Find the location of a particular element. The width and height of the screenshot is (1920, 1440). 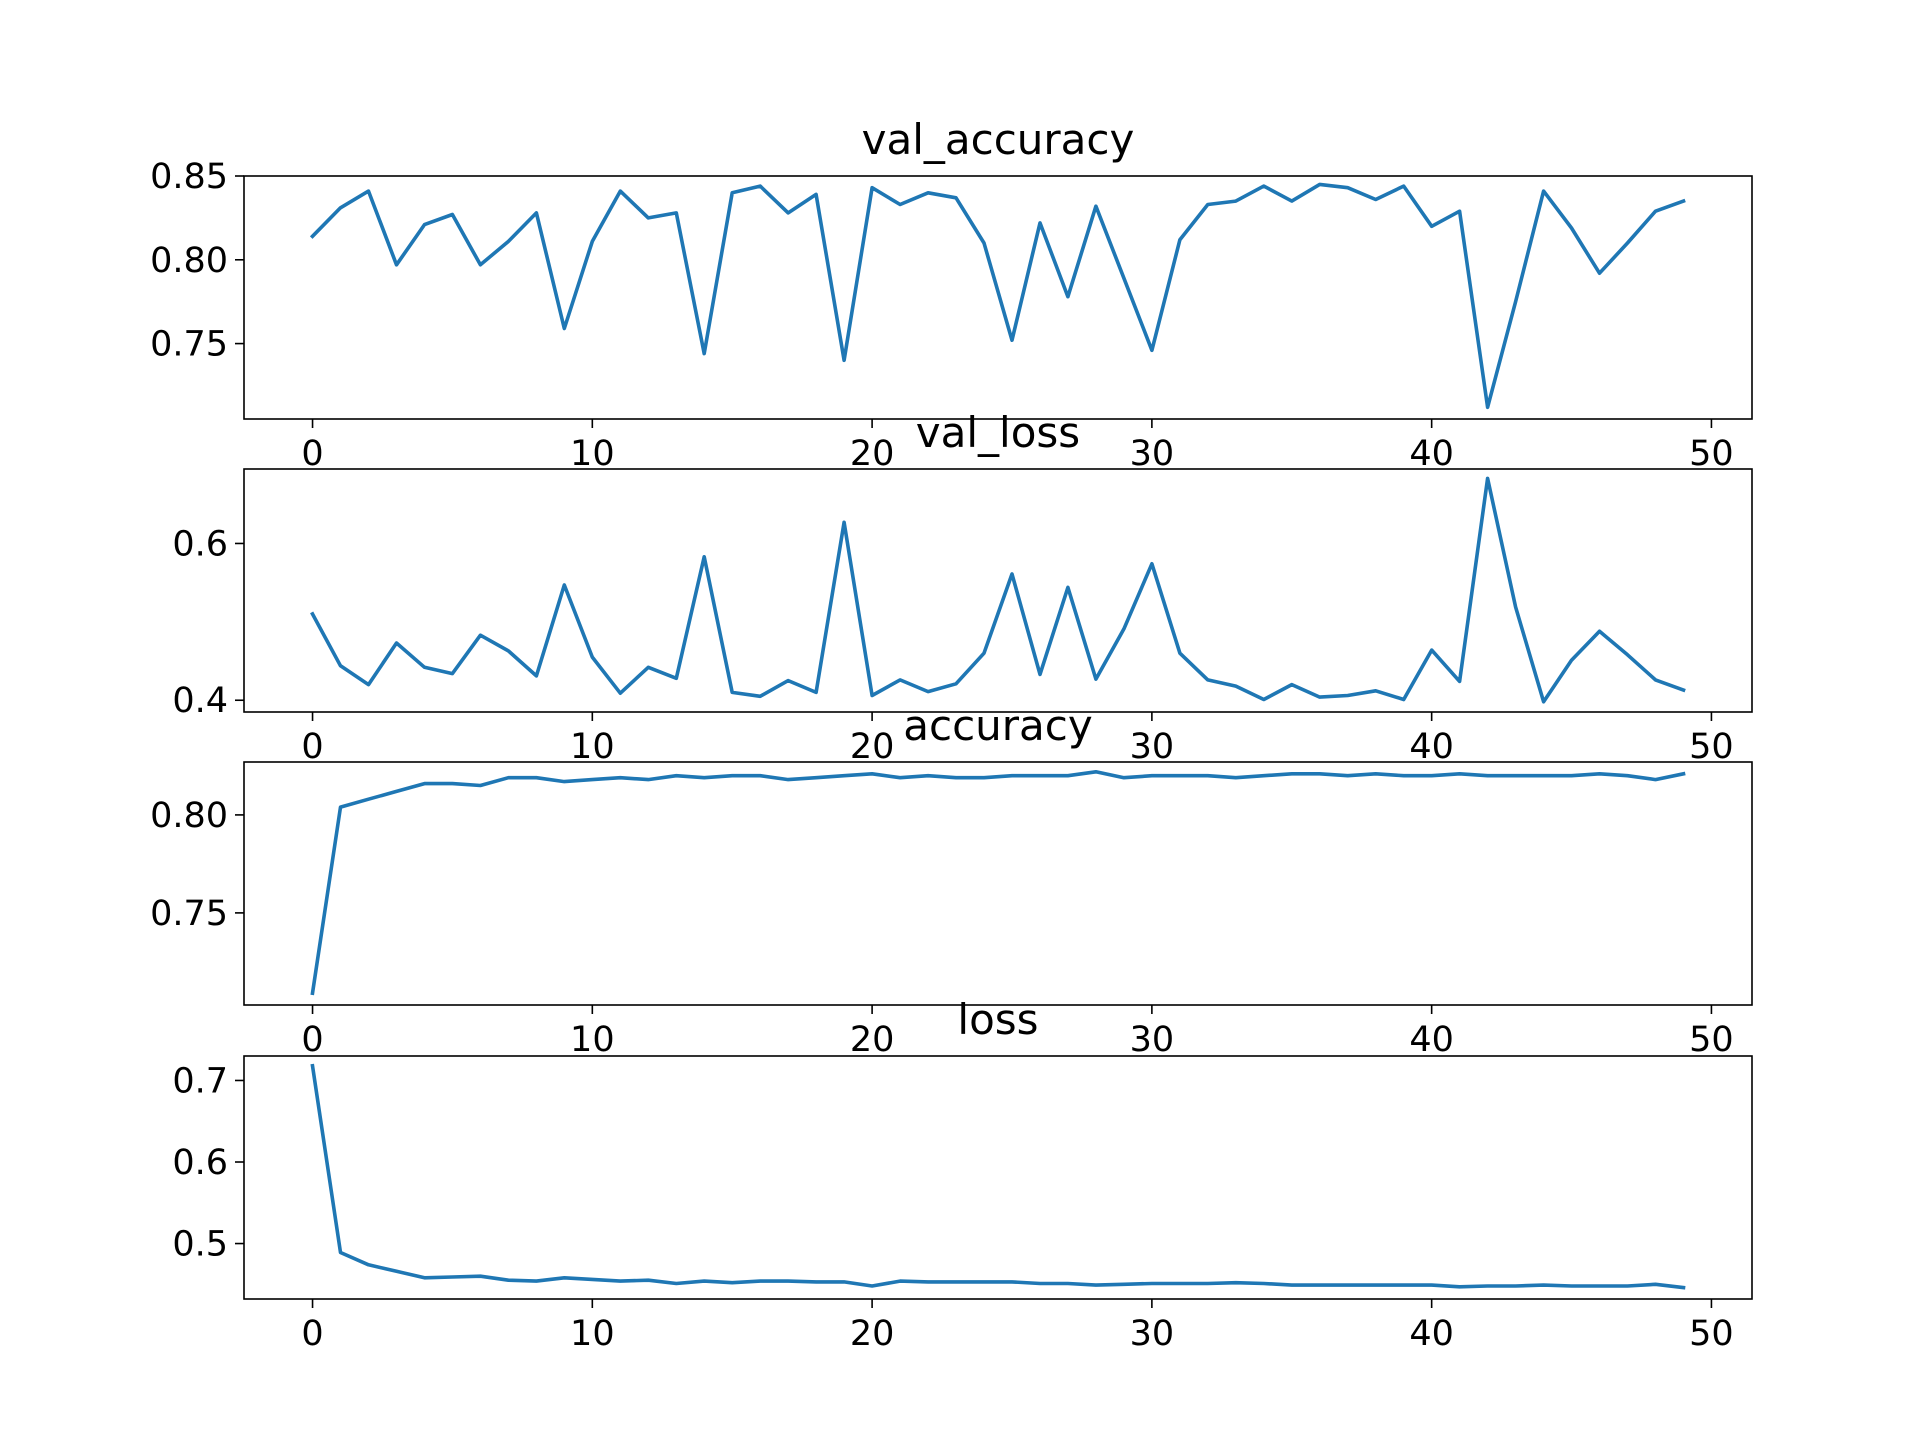

y-tick-label: 0.85 is located at coordinates (189, 177).